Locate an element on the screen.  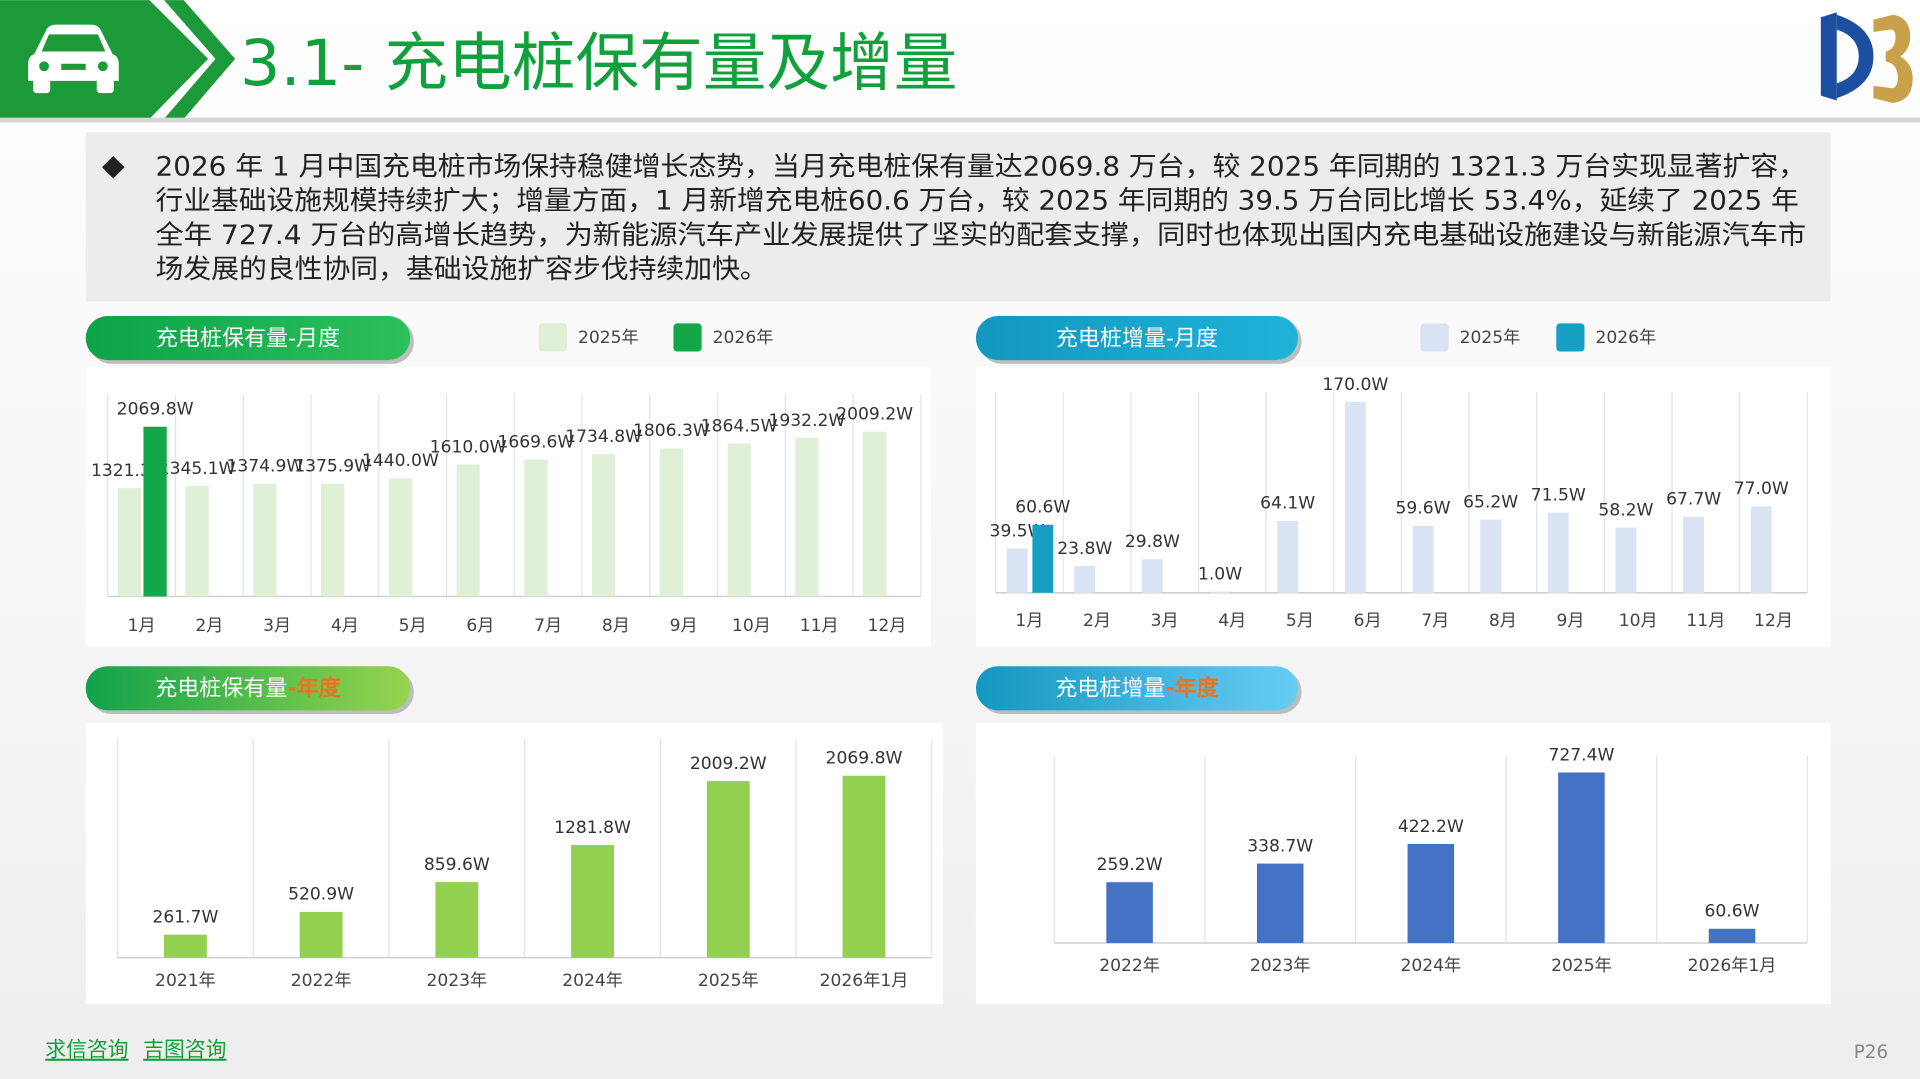
data-label: 2009.2W is located at coordinates (728, 764).